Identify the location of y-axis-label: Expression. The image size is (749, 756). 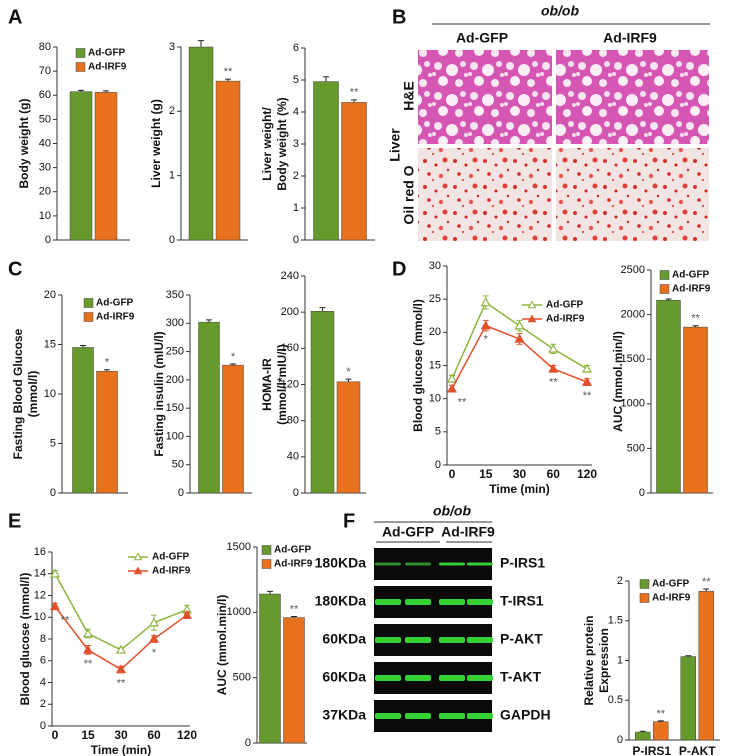
(604, 660).